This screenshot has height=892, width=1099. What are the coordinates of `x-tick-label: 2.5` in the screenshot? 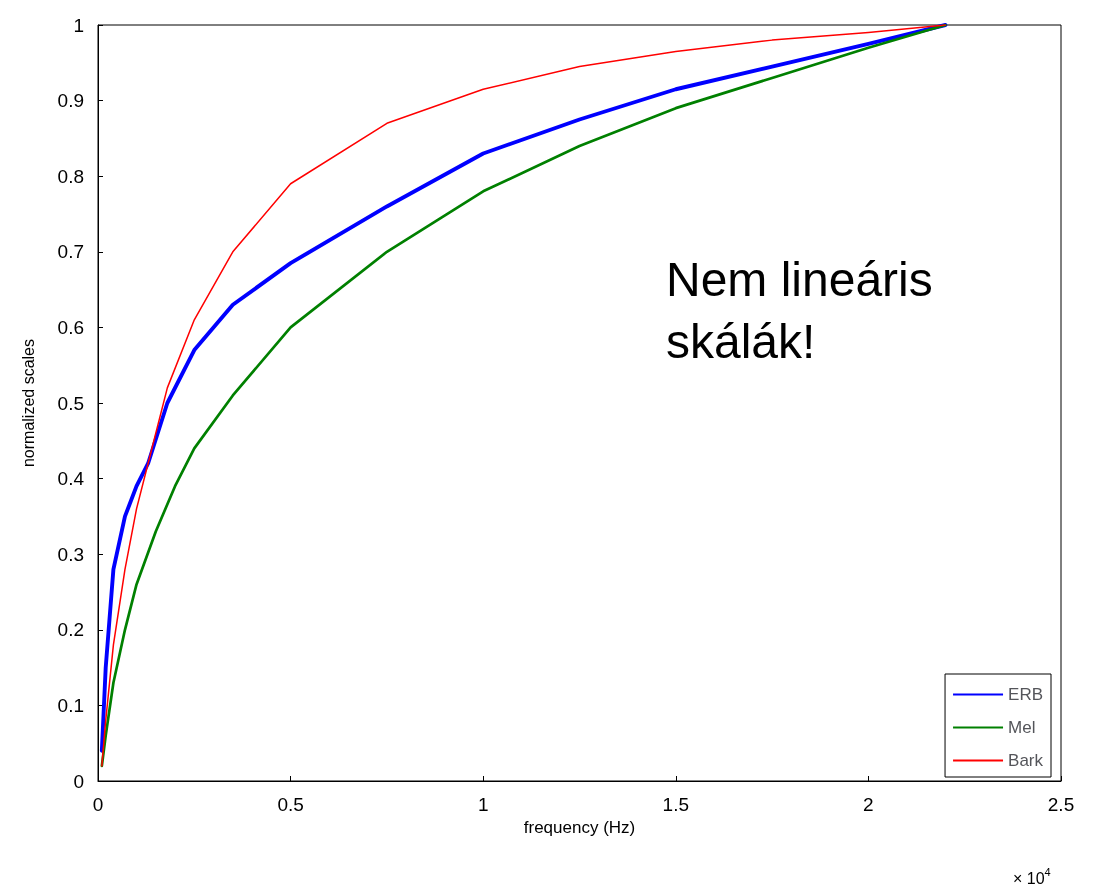 It's located at (1061, 804).